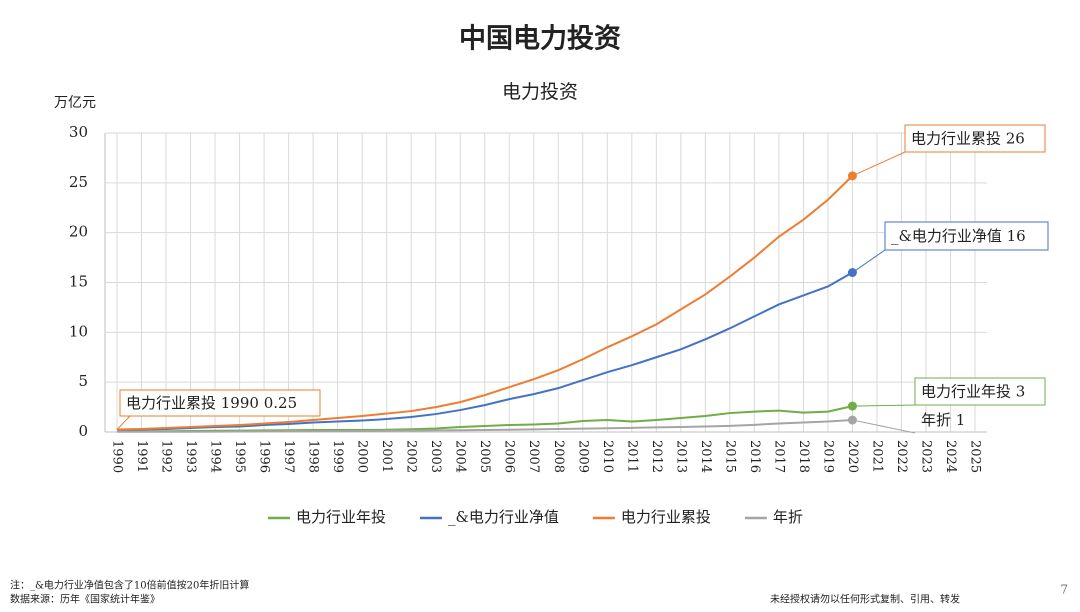 The height and width of the screenshot is (612, 1080). Describe the element at coordinates (78, 132) in the screenshot. I see `y-tick-label: 30` at that location.